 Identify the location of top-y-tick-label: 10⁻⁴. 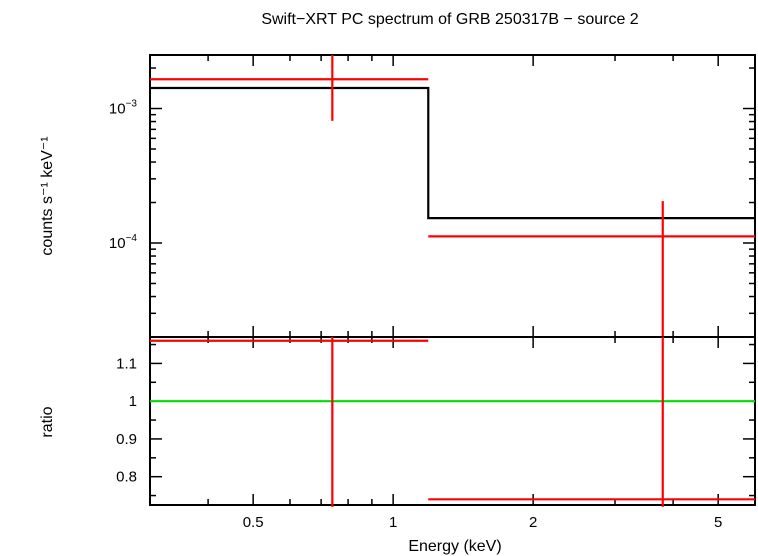
(123, 242).